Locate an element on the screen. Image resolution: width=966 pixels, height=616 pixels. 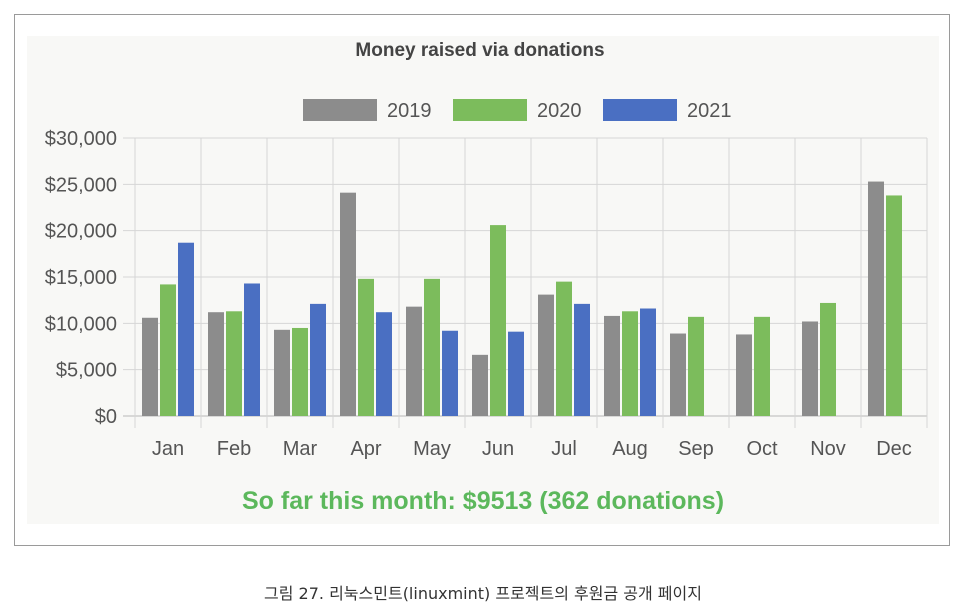
bar-2020-nov is located at coordinates (828, 359).